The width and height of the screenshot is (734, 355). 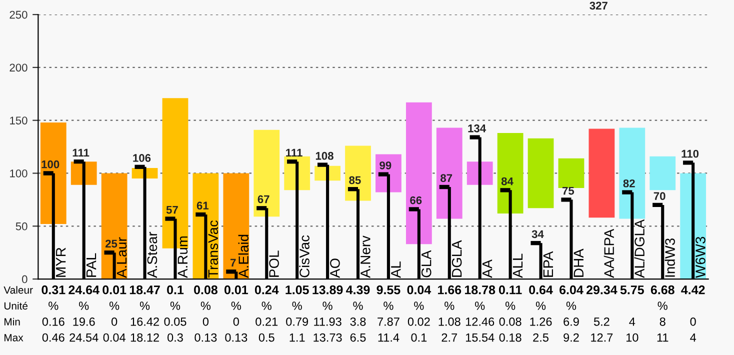 I want to click on text: 18.78, so click(x=480, y=289).